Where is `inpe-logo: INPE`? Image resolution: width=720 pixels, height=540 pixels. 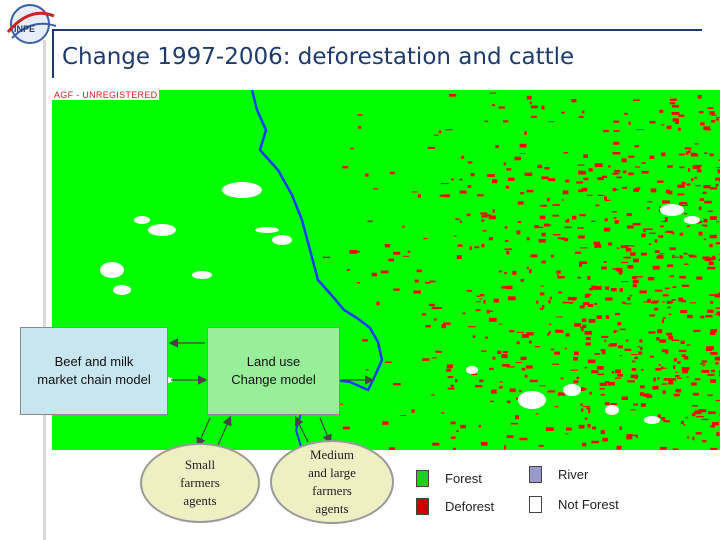
inpe-logo: INPE is located at coordinates (30, 26).